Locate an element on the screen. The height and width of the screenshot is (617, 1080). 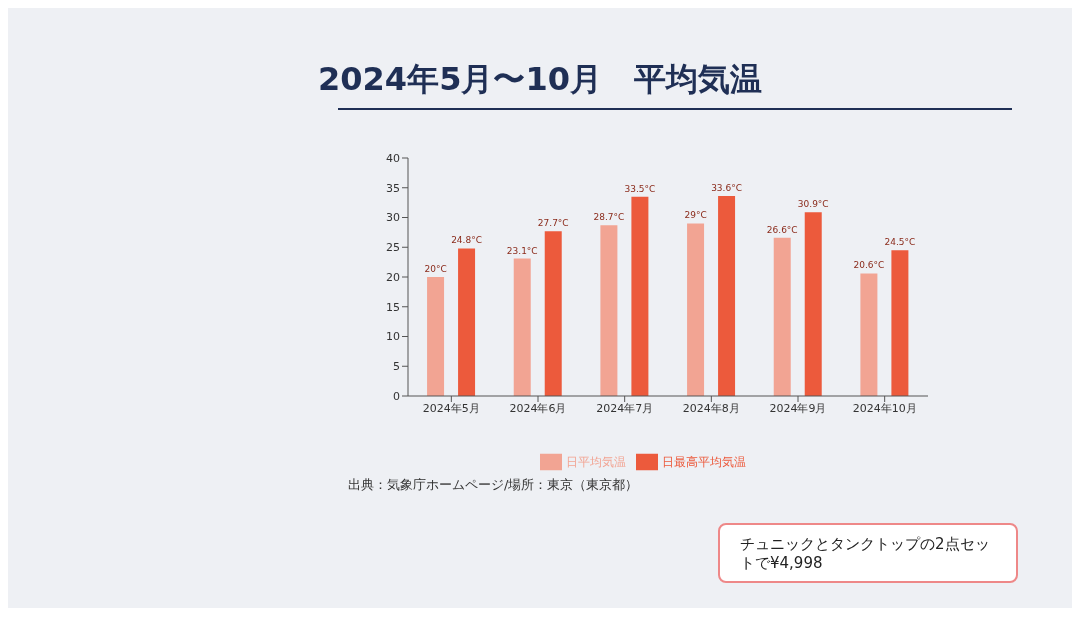
x-tick-label: 2024年6月 is located at coordinates (538, 408).